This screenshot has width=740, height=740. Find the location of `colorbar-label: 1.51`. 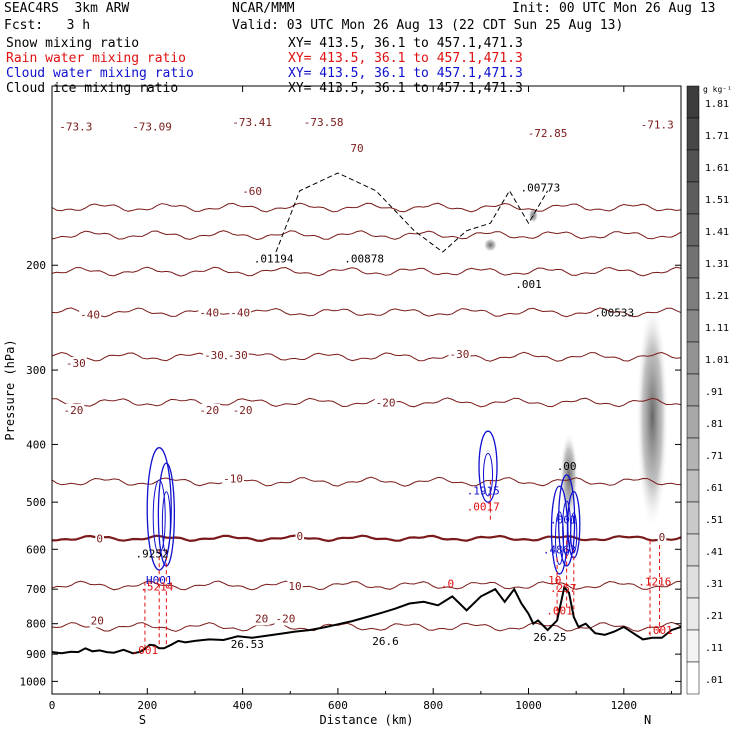

colorbar-label: 1.51 is located at coordinates (717, 200).